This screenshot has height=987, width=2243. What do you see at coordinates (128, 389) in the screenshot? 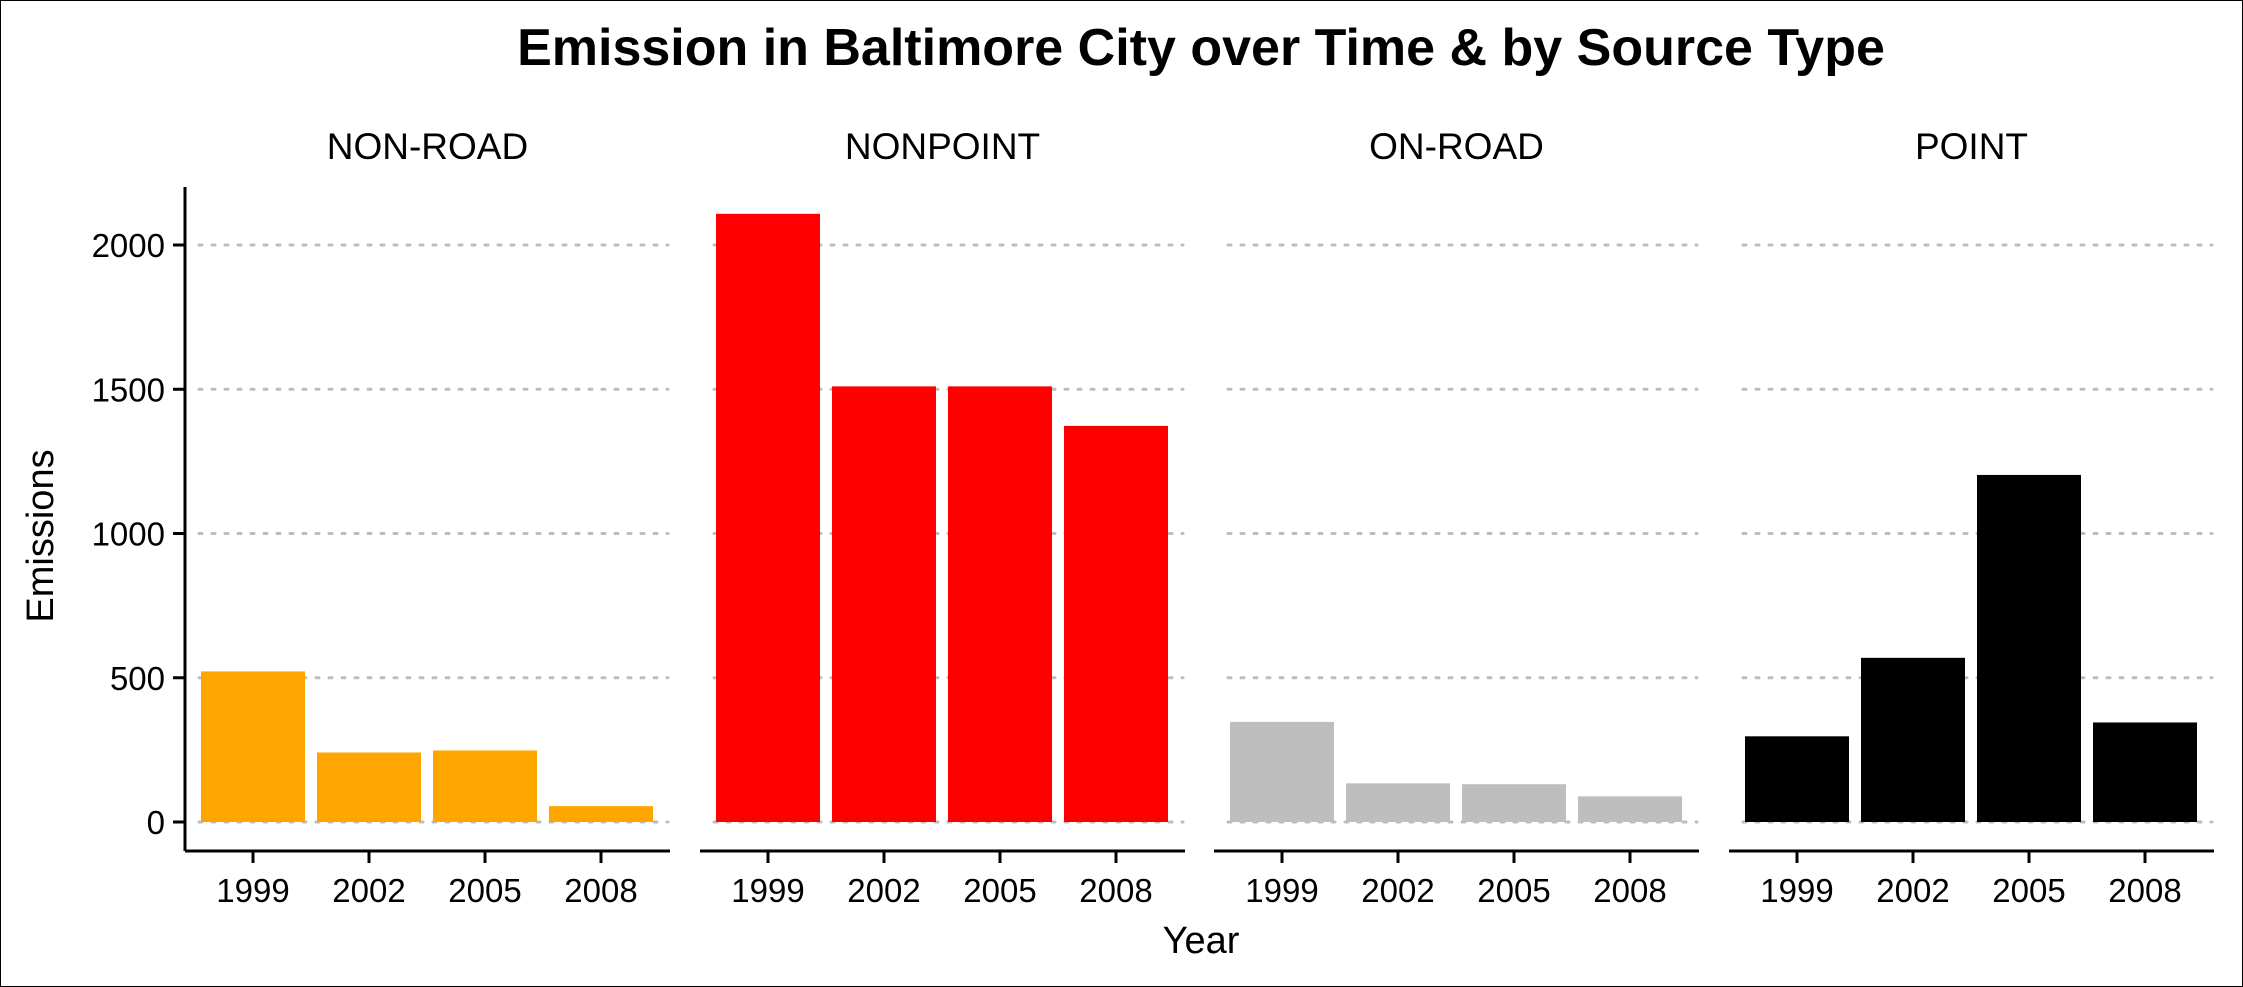
I see `y-tick-label: 1500` at bounding box center [128, 389].